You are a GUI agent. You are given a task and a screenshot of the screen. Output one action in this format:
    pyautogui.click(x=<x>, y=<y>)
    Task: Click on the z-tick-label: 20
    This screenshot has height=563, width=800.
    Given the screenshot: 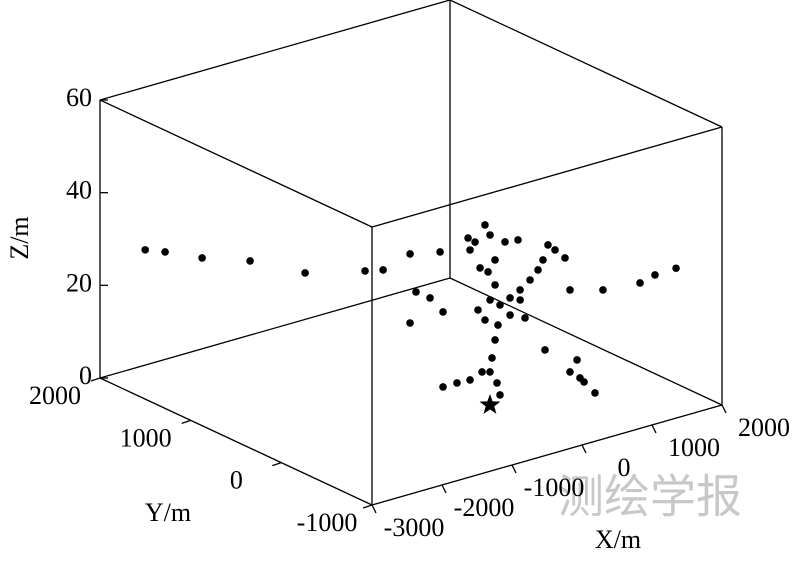 What is the action you would take?
    pyautogui.click(x=79, y=282)
    